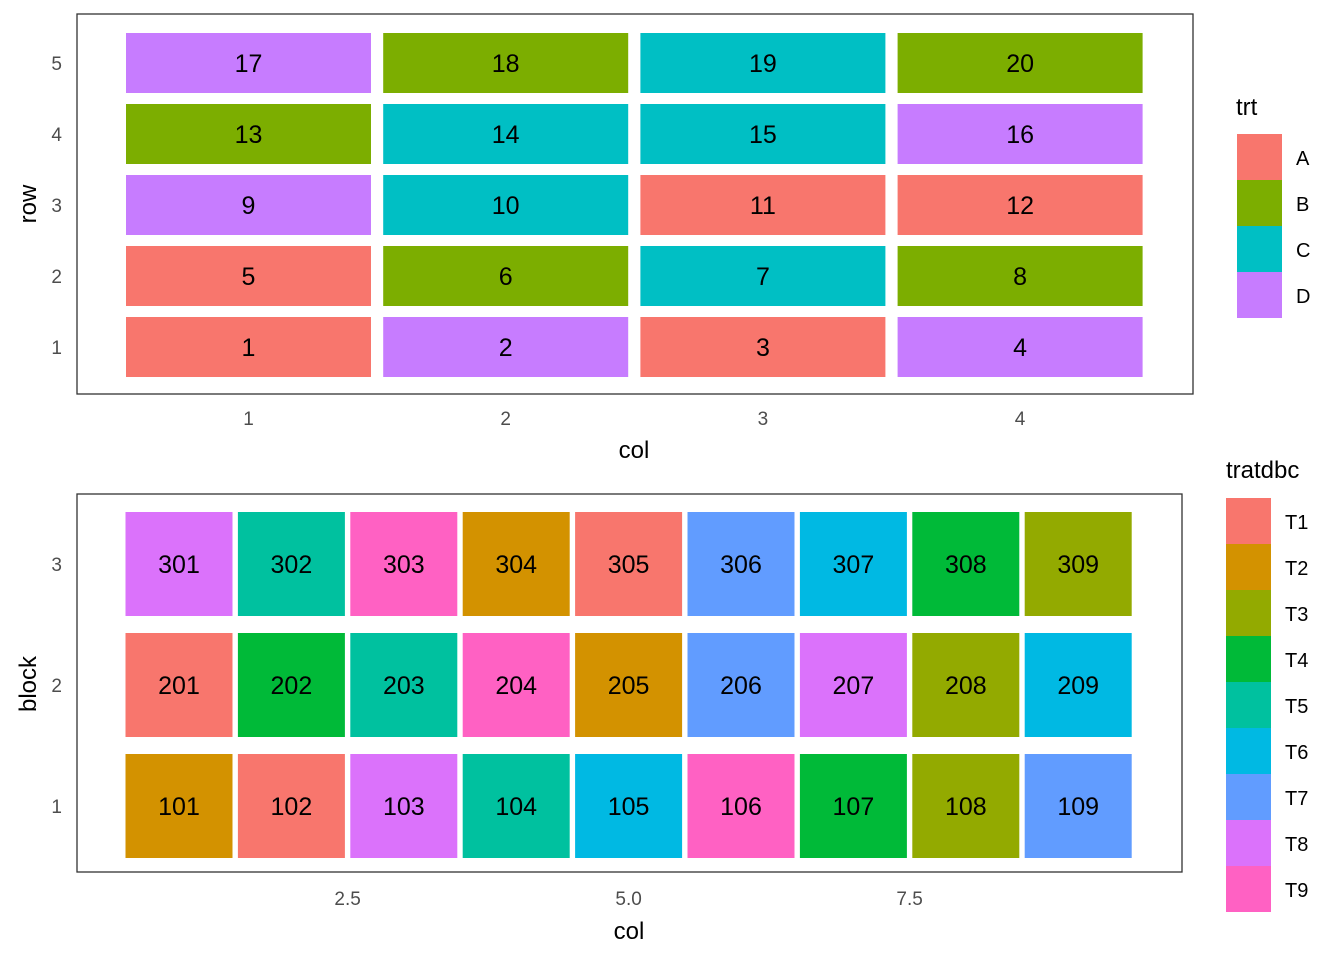 The height and width of the screenshot is (960, 1344). I want to click on top-y-axis-title: row, so click(28, 203).